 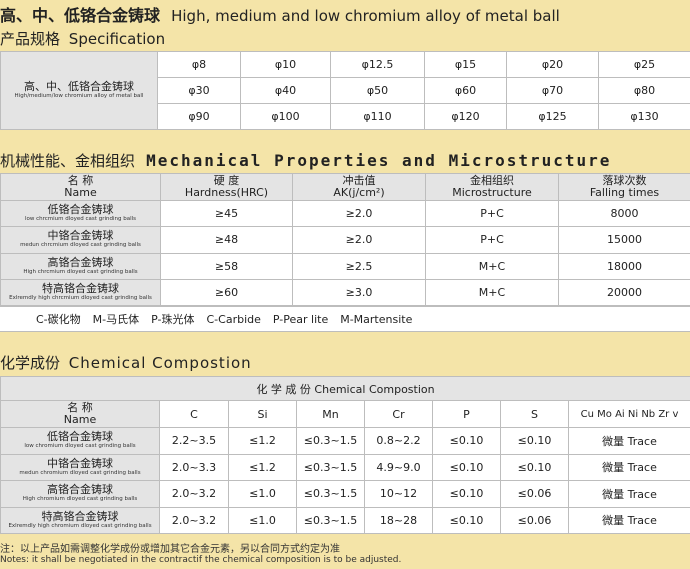 I want to click on cell-value: 4.9~9.0, so click(x=398, y=467).